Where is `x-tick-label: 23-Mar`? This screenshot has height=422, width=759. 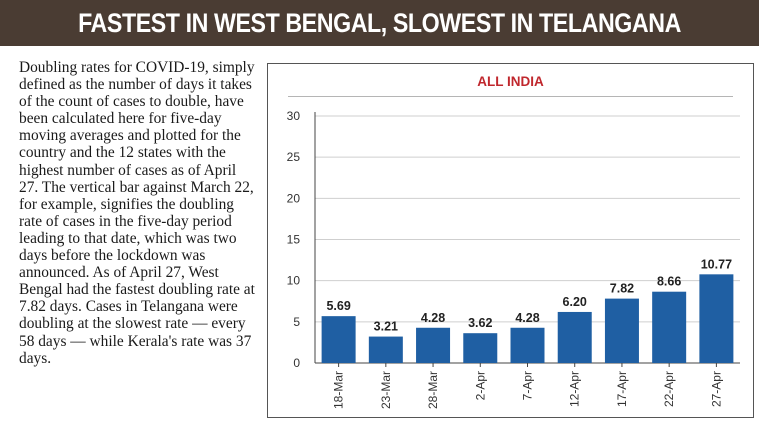
x-tick-label: 23-Mar is located at coordinates (386, 390).